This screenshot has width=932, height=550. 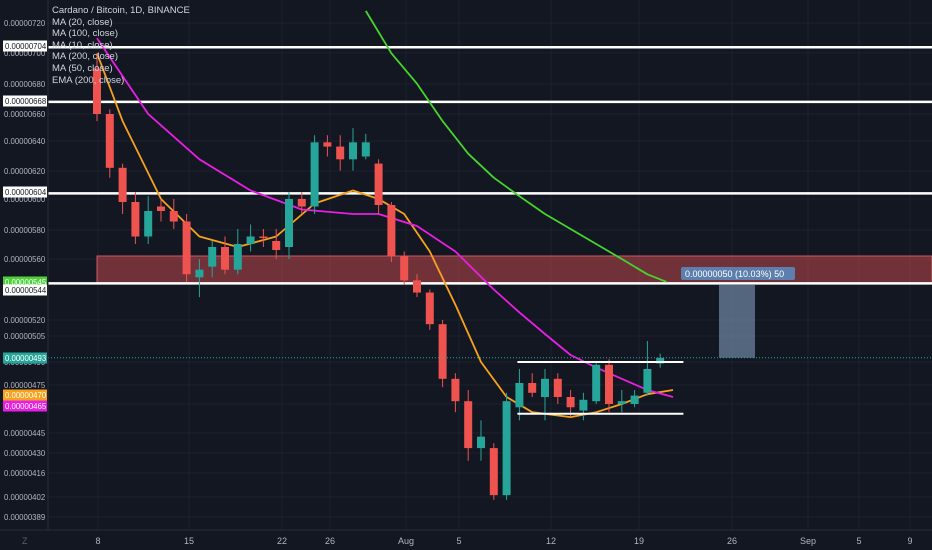 I want to click on price-axis-panel, so click(x=24, y=265).